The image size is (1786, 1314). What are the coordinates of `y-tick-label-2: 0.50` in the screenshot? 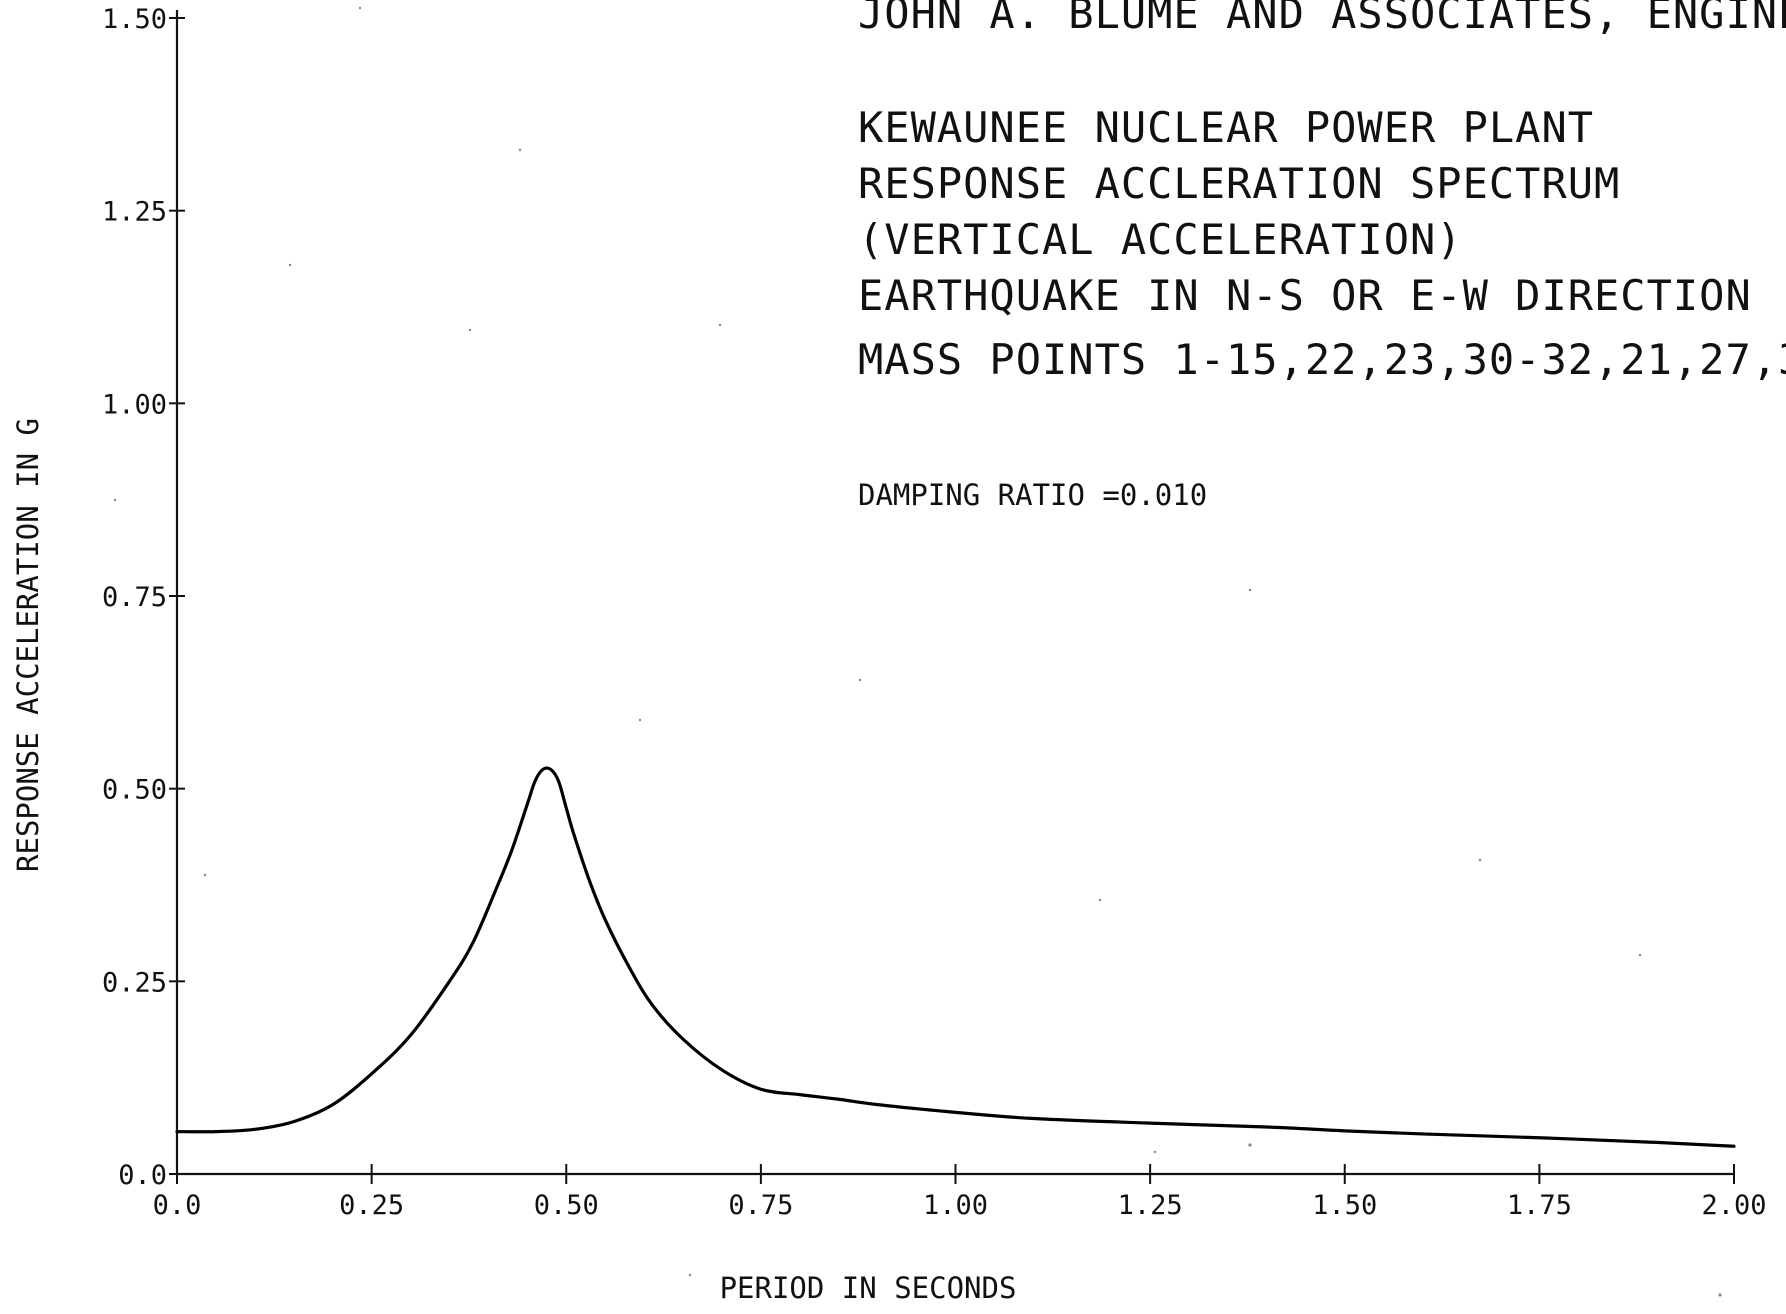 It's located at (134, 790).